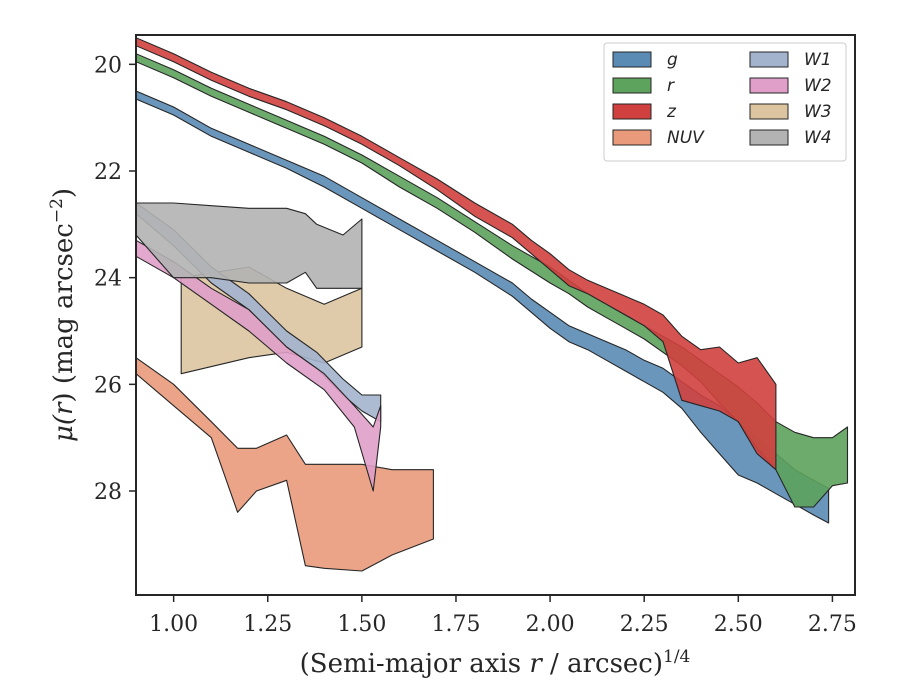  Describe the element at coordinates (173, 624) in the screenshot. I see `x-tick-label: 1.00` at that location.